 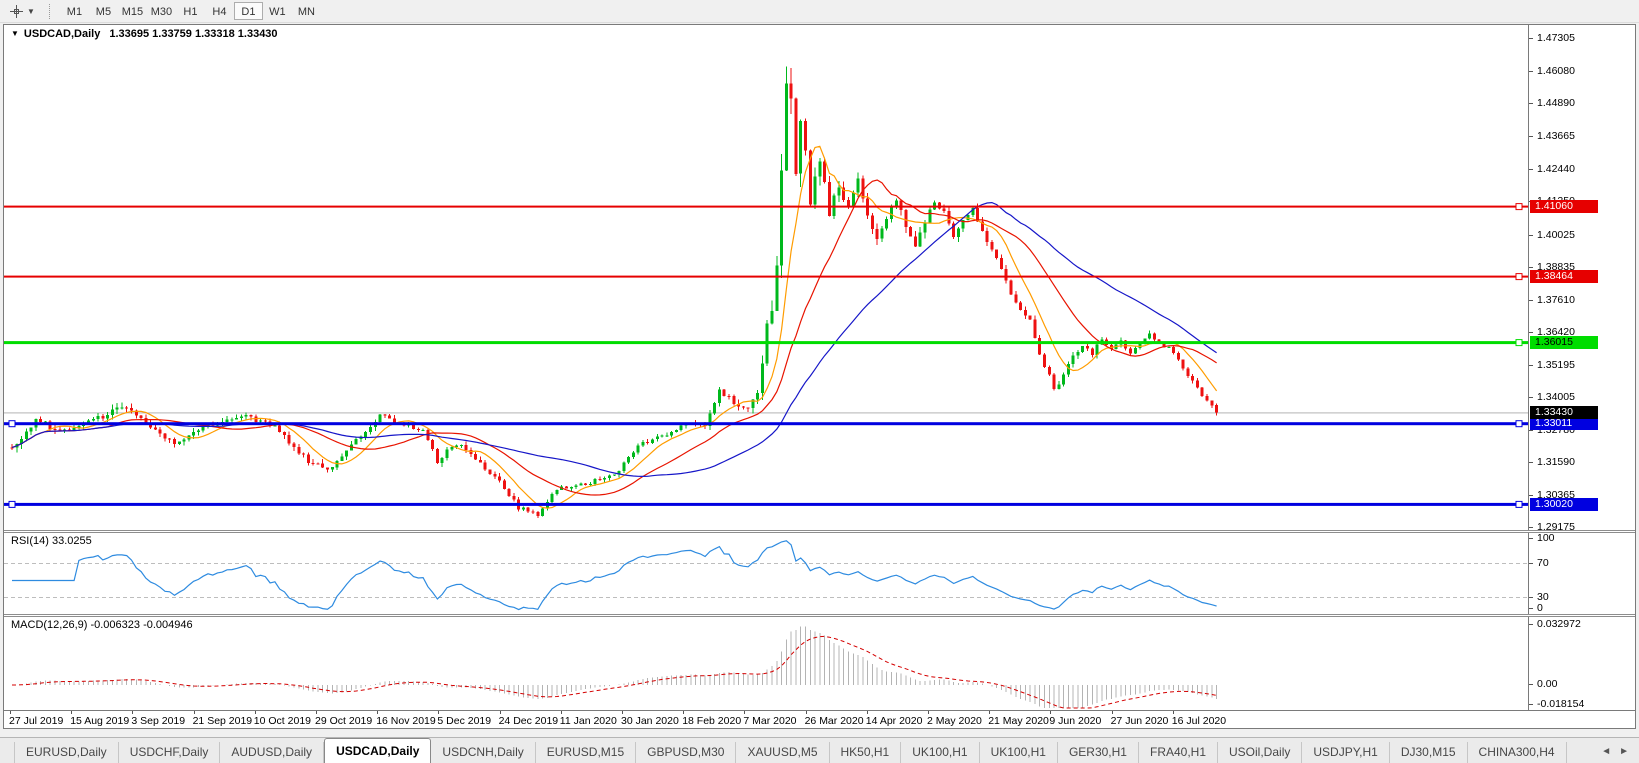 What do you see at coordinates (31, 11) in the screenshot?
I see `dropdown-arrow-icon: ▼` at bounding box center [31, 11].